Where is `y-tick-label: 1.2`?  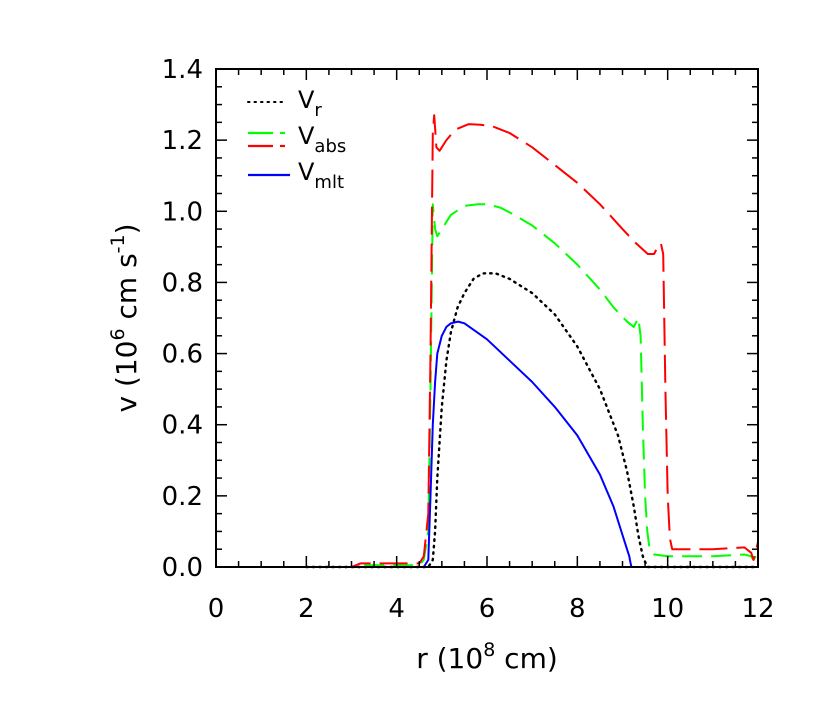
y-tick-label: 1.2 is located at coordinates (182, 141).